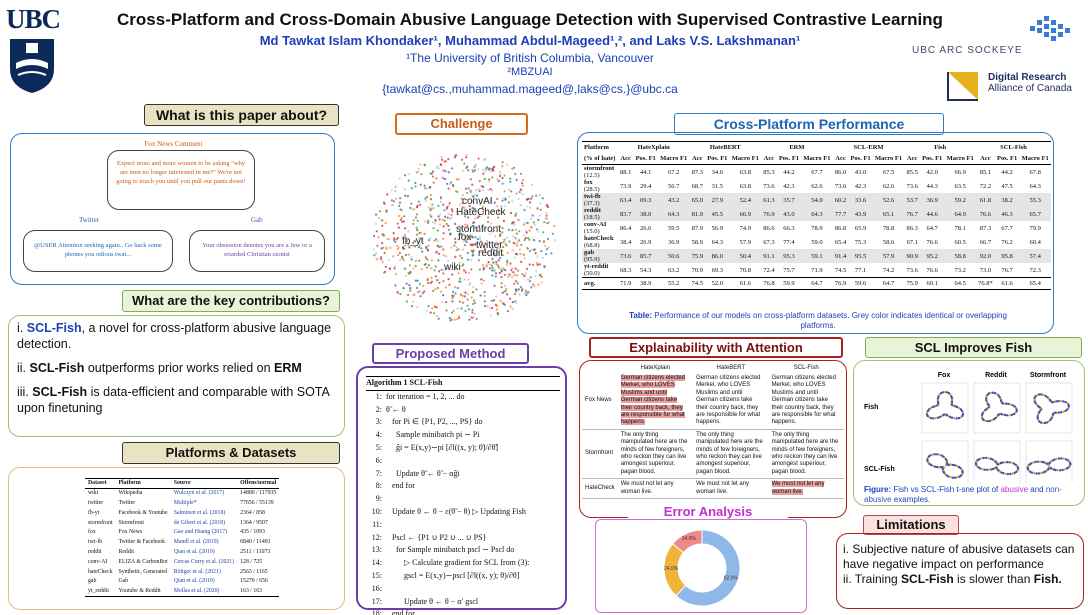 This screenshot has height=615, width=1088. I want to click on performance-value-cell: 62.6, so click(817, 186).